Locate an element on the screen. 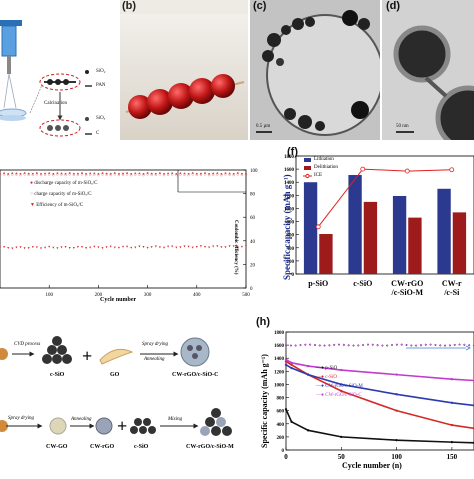  y-tick-label: 800 is located at coordinates (291, 223).